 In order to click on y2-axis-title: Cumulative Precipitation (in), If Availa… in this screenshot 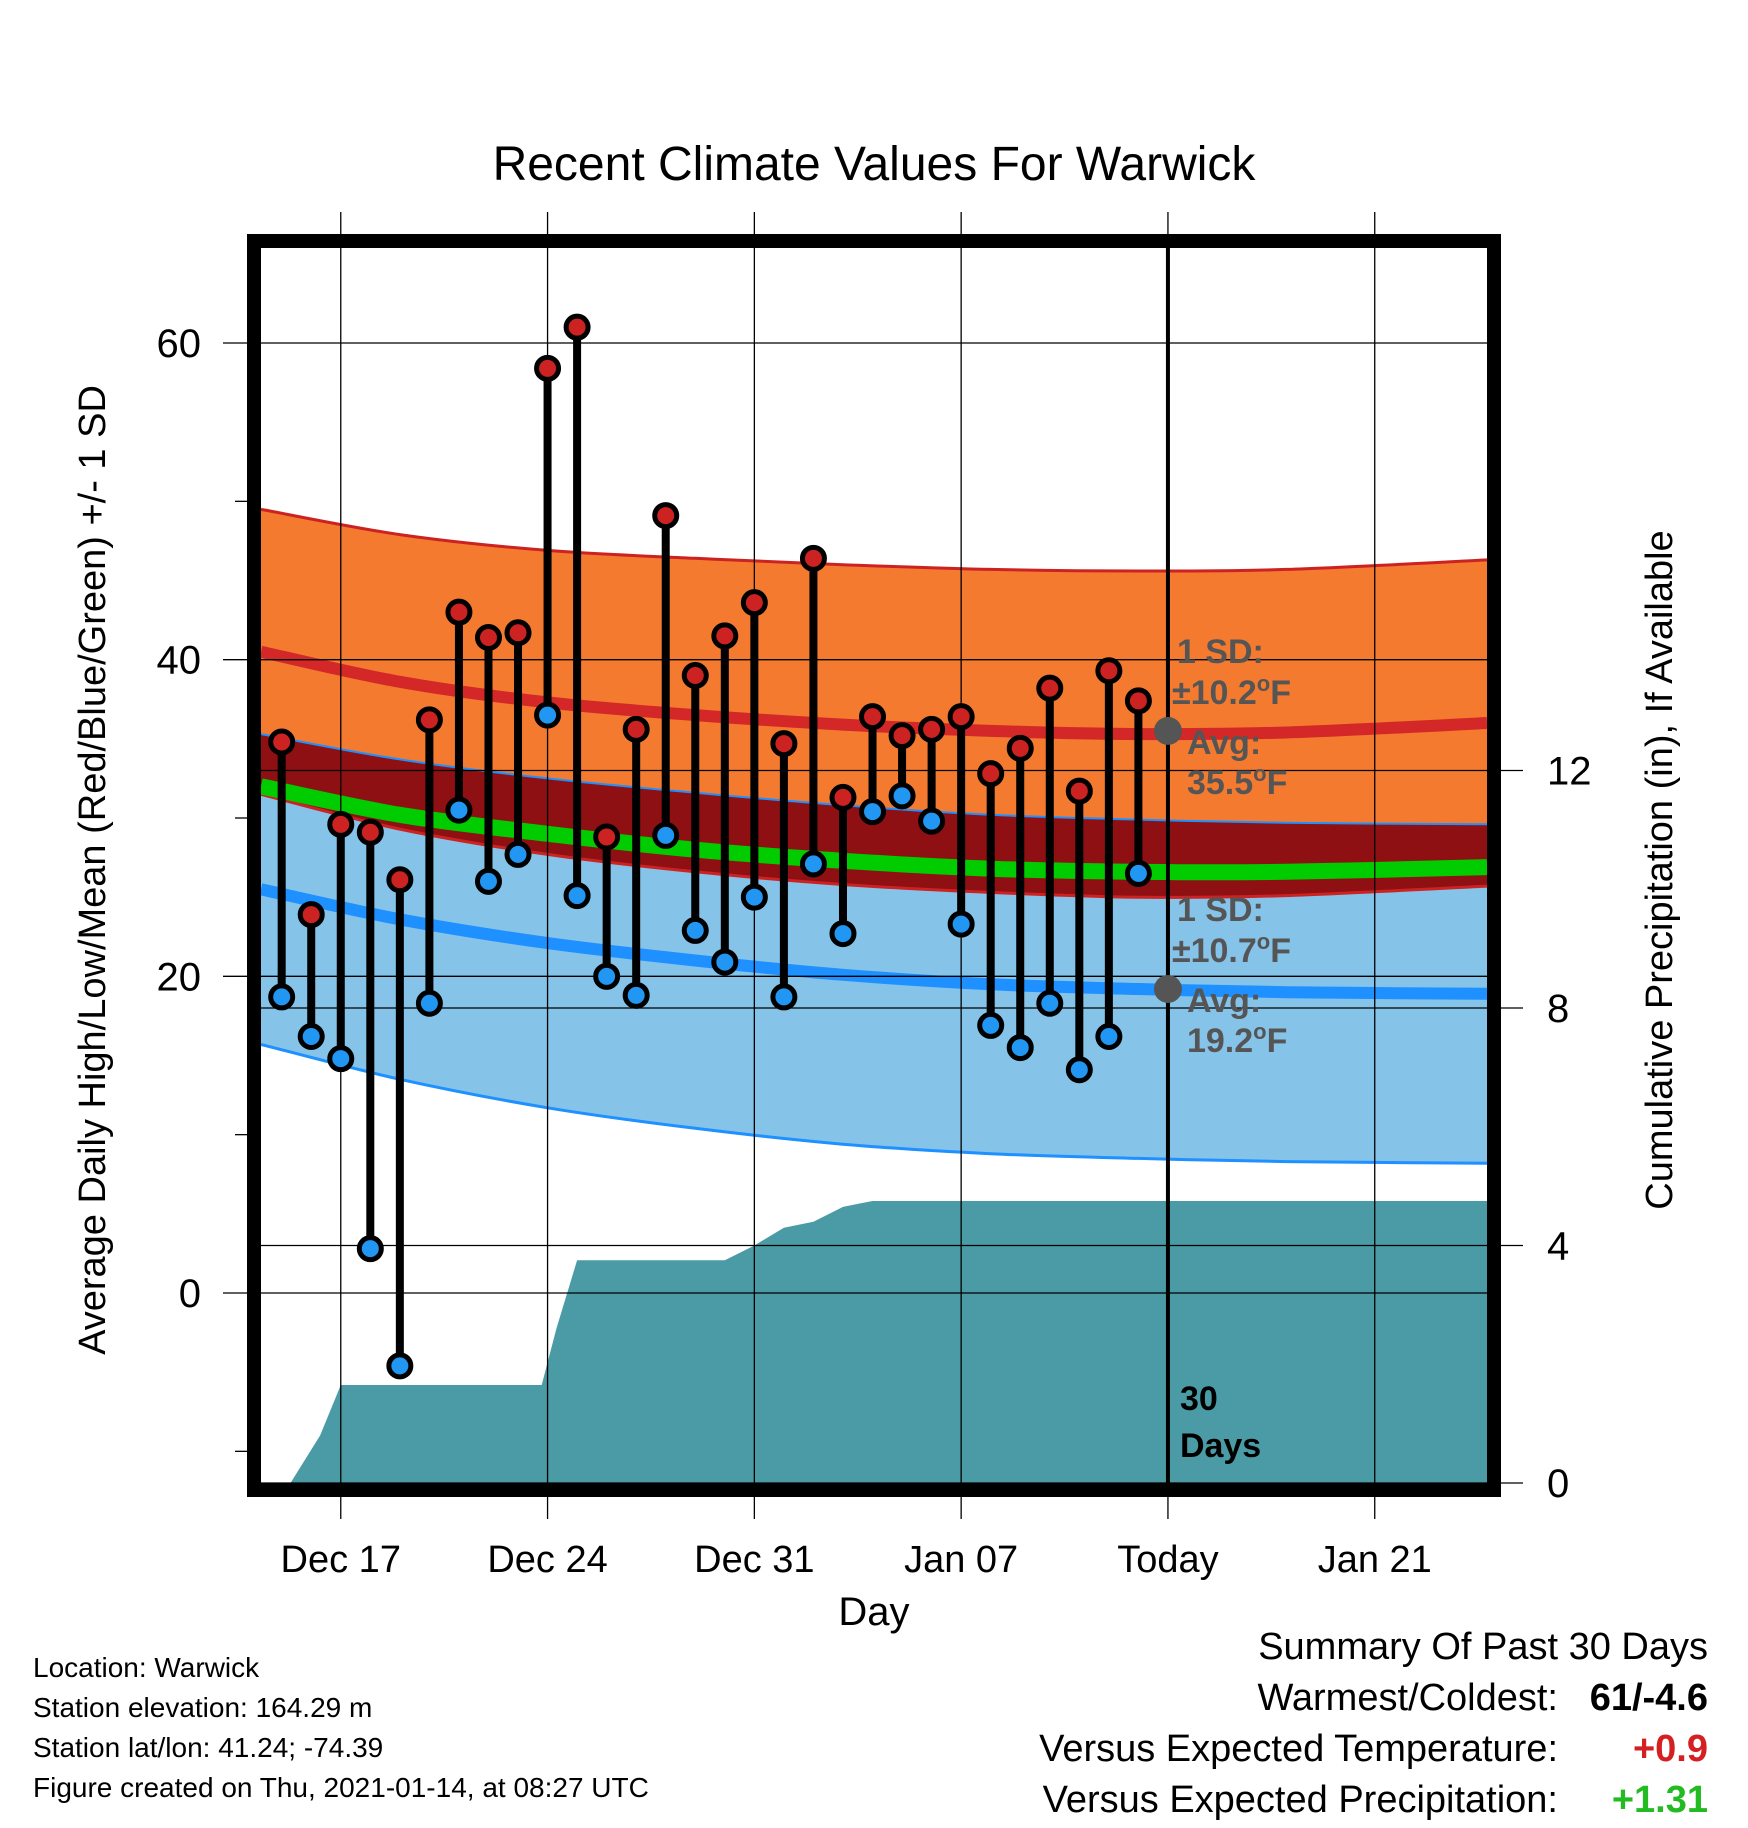, I will do `click(1660, 869)`.